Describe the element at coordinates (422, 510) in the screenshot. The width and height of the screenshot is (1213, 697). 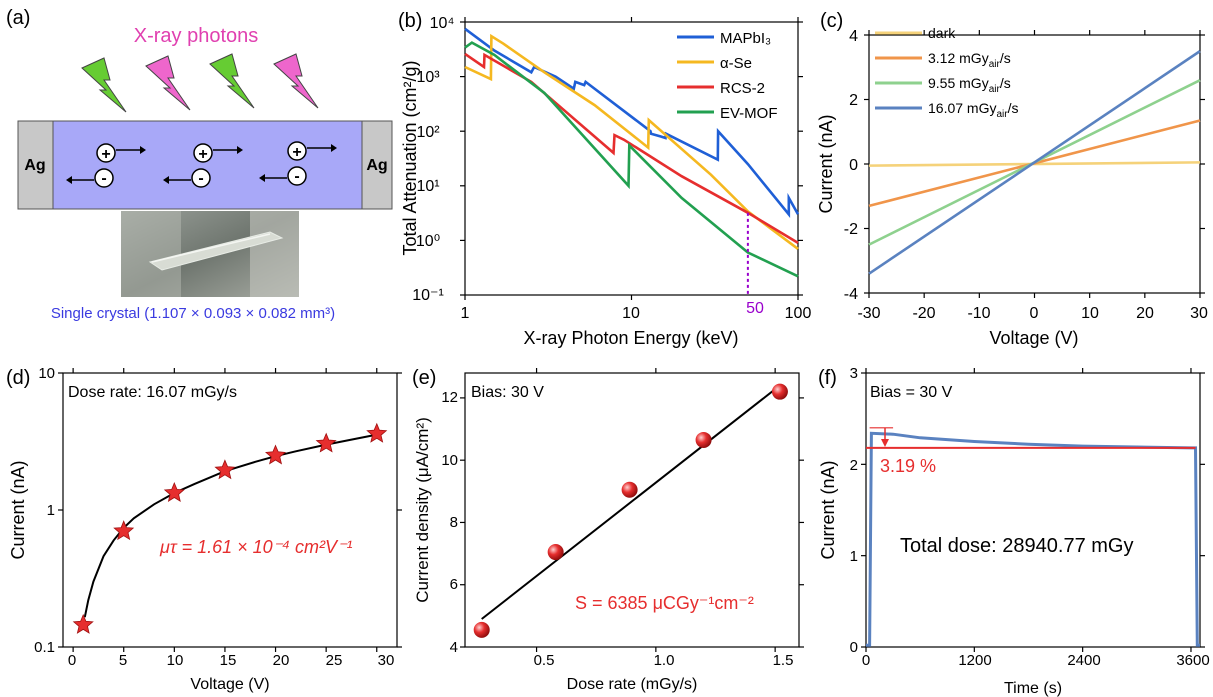
I see `y-axis-label-e: Current density (μA/cm²)` at that location.